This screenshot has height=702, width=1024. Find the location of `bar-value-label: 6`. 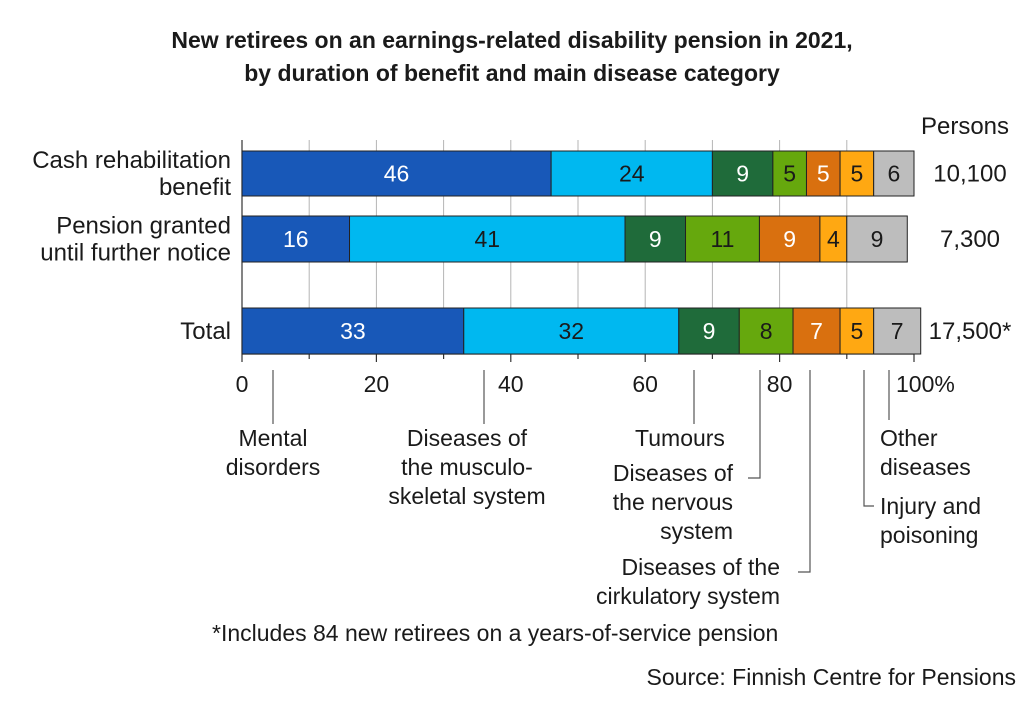

bar-value-label: 6 is located at coordinates (893, 174).